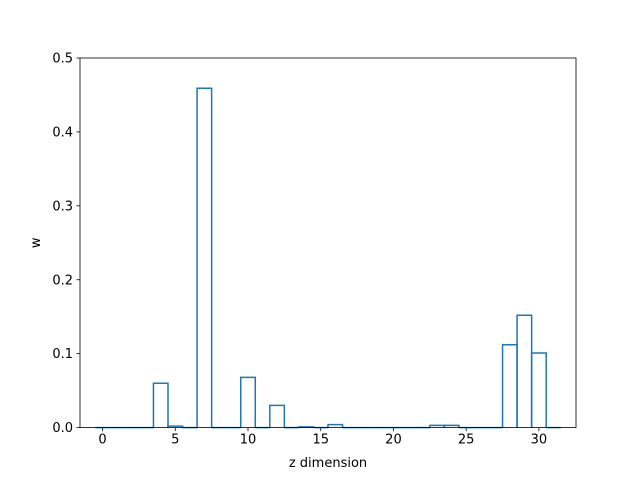  What do you see at coordinates (62, 354) in the screenshot?
I see `y-tick-label: 0.1` at bounding box center [62, 354].